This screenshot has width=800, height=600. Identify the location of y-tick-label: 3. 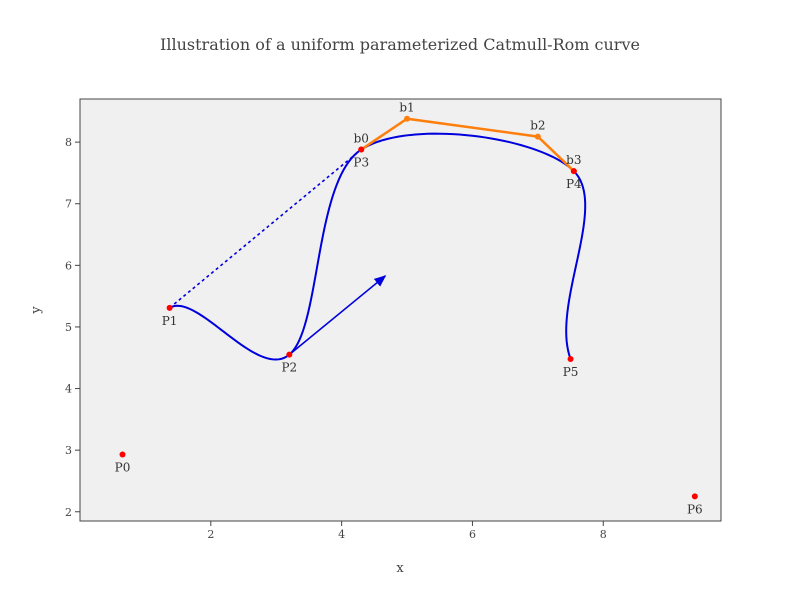
(68, 450).